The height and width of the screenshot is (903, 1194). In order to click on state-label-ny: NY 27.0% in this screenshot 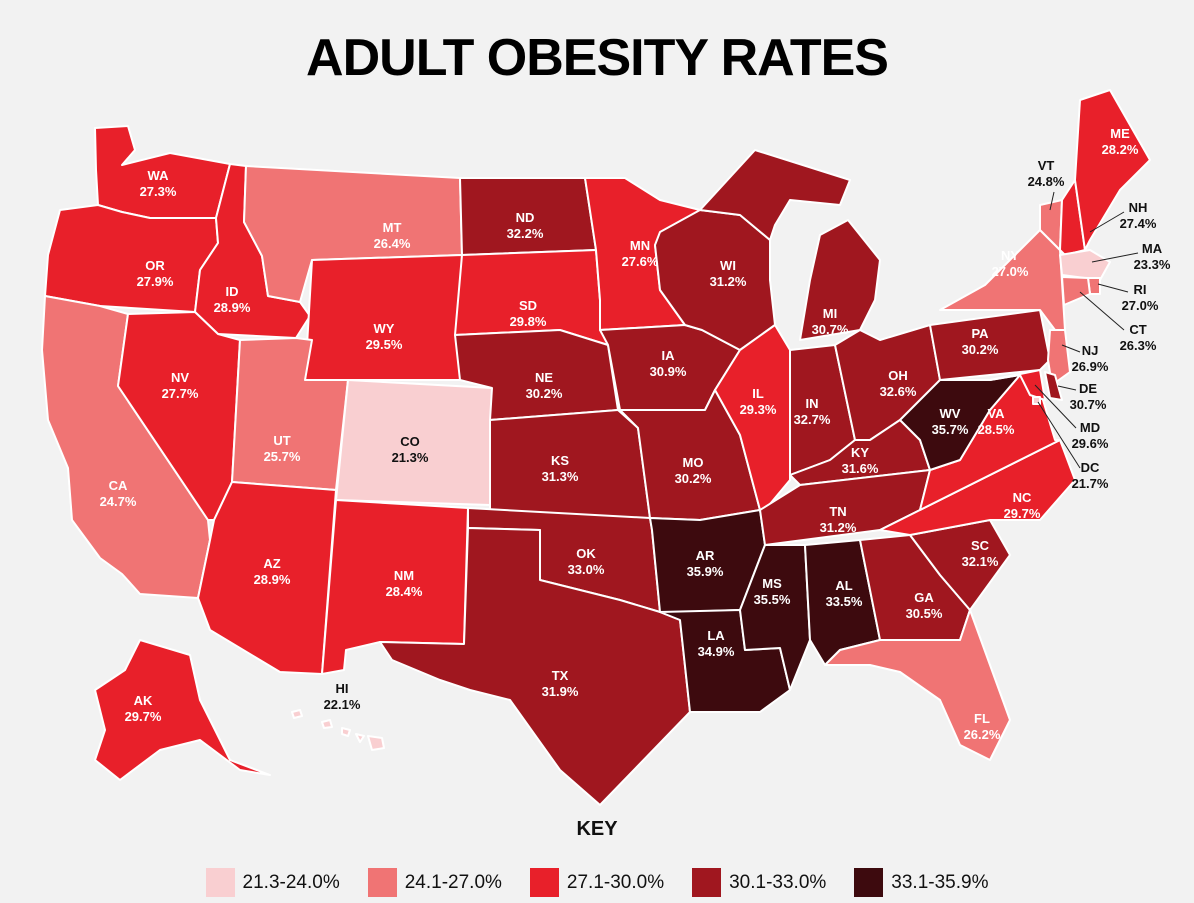, I will do `click(1010, 263)`.